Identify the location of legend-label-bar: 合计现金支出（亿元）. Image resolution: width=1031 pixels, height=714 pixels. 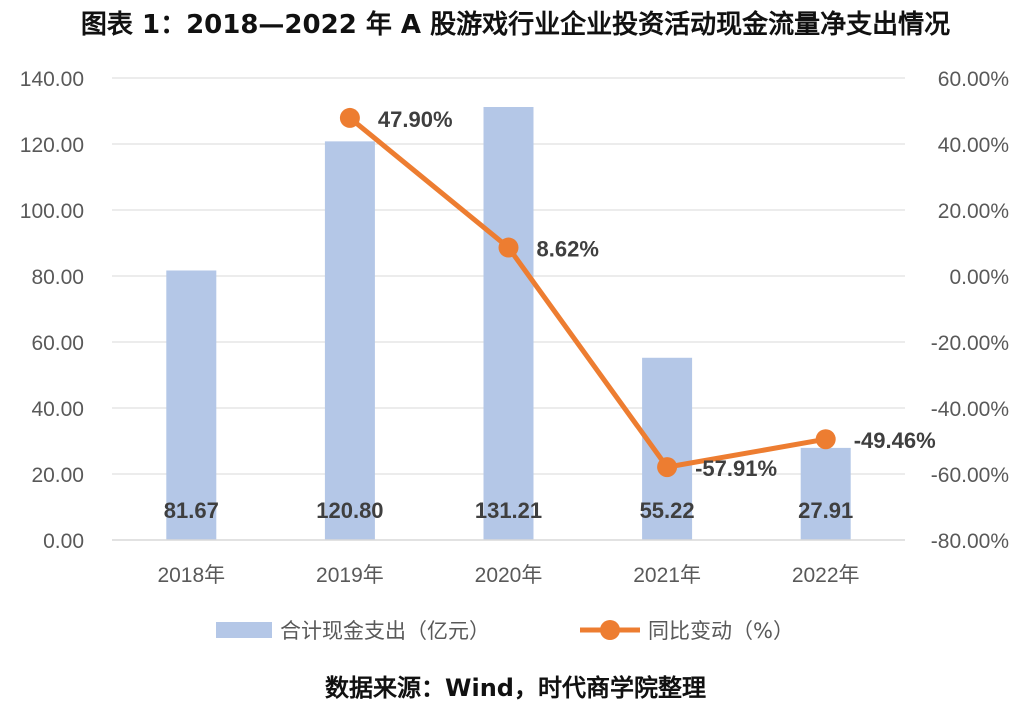
(385, 631).